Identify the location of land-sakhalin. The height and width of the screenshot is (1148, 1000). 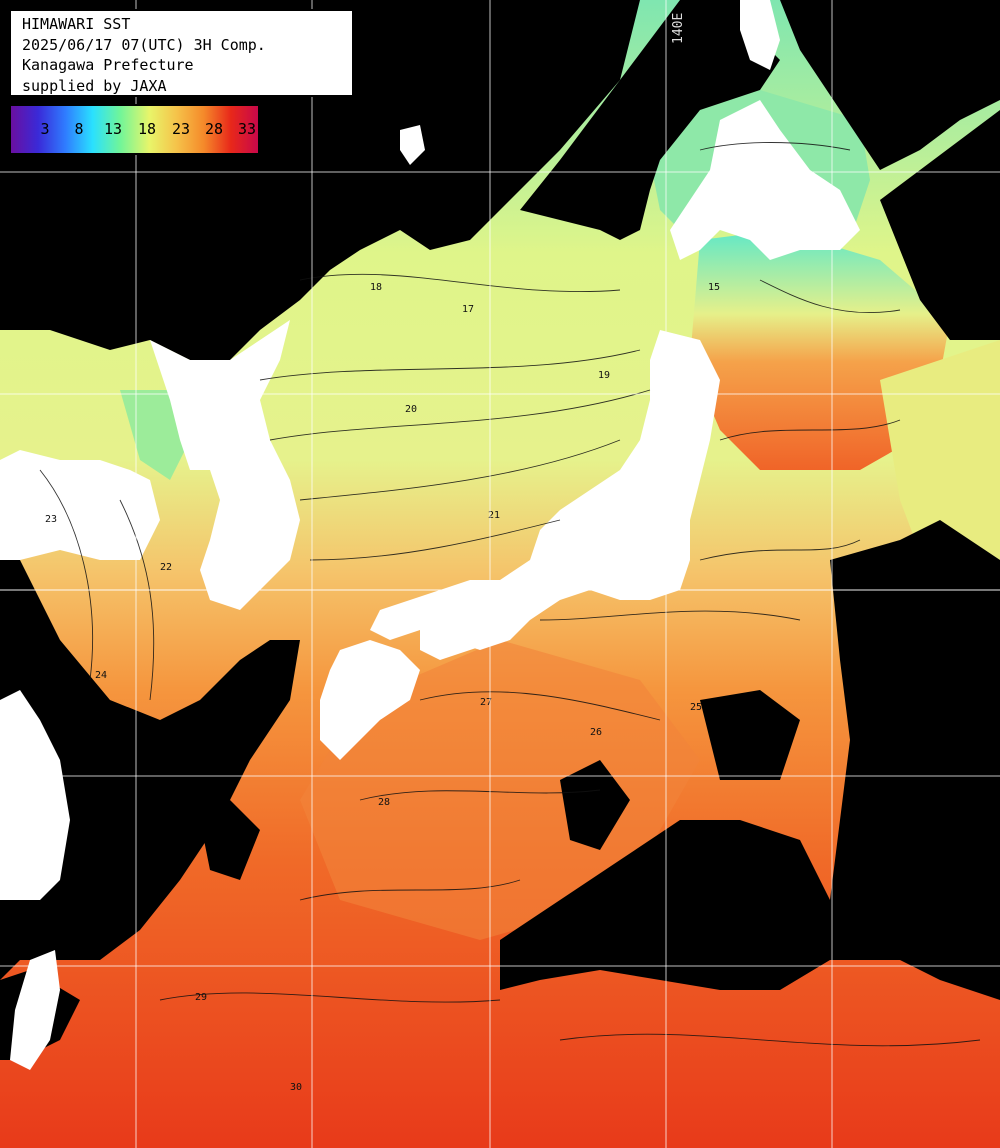
(760, 35).